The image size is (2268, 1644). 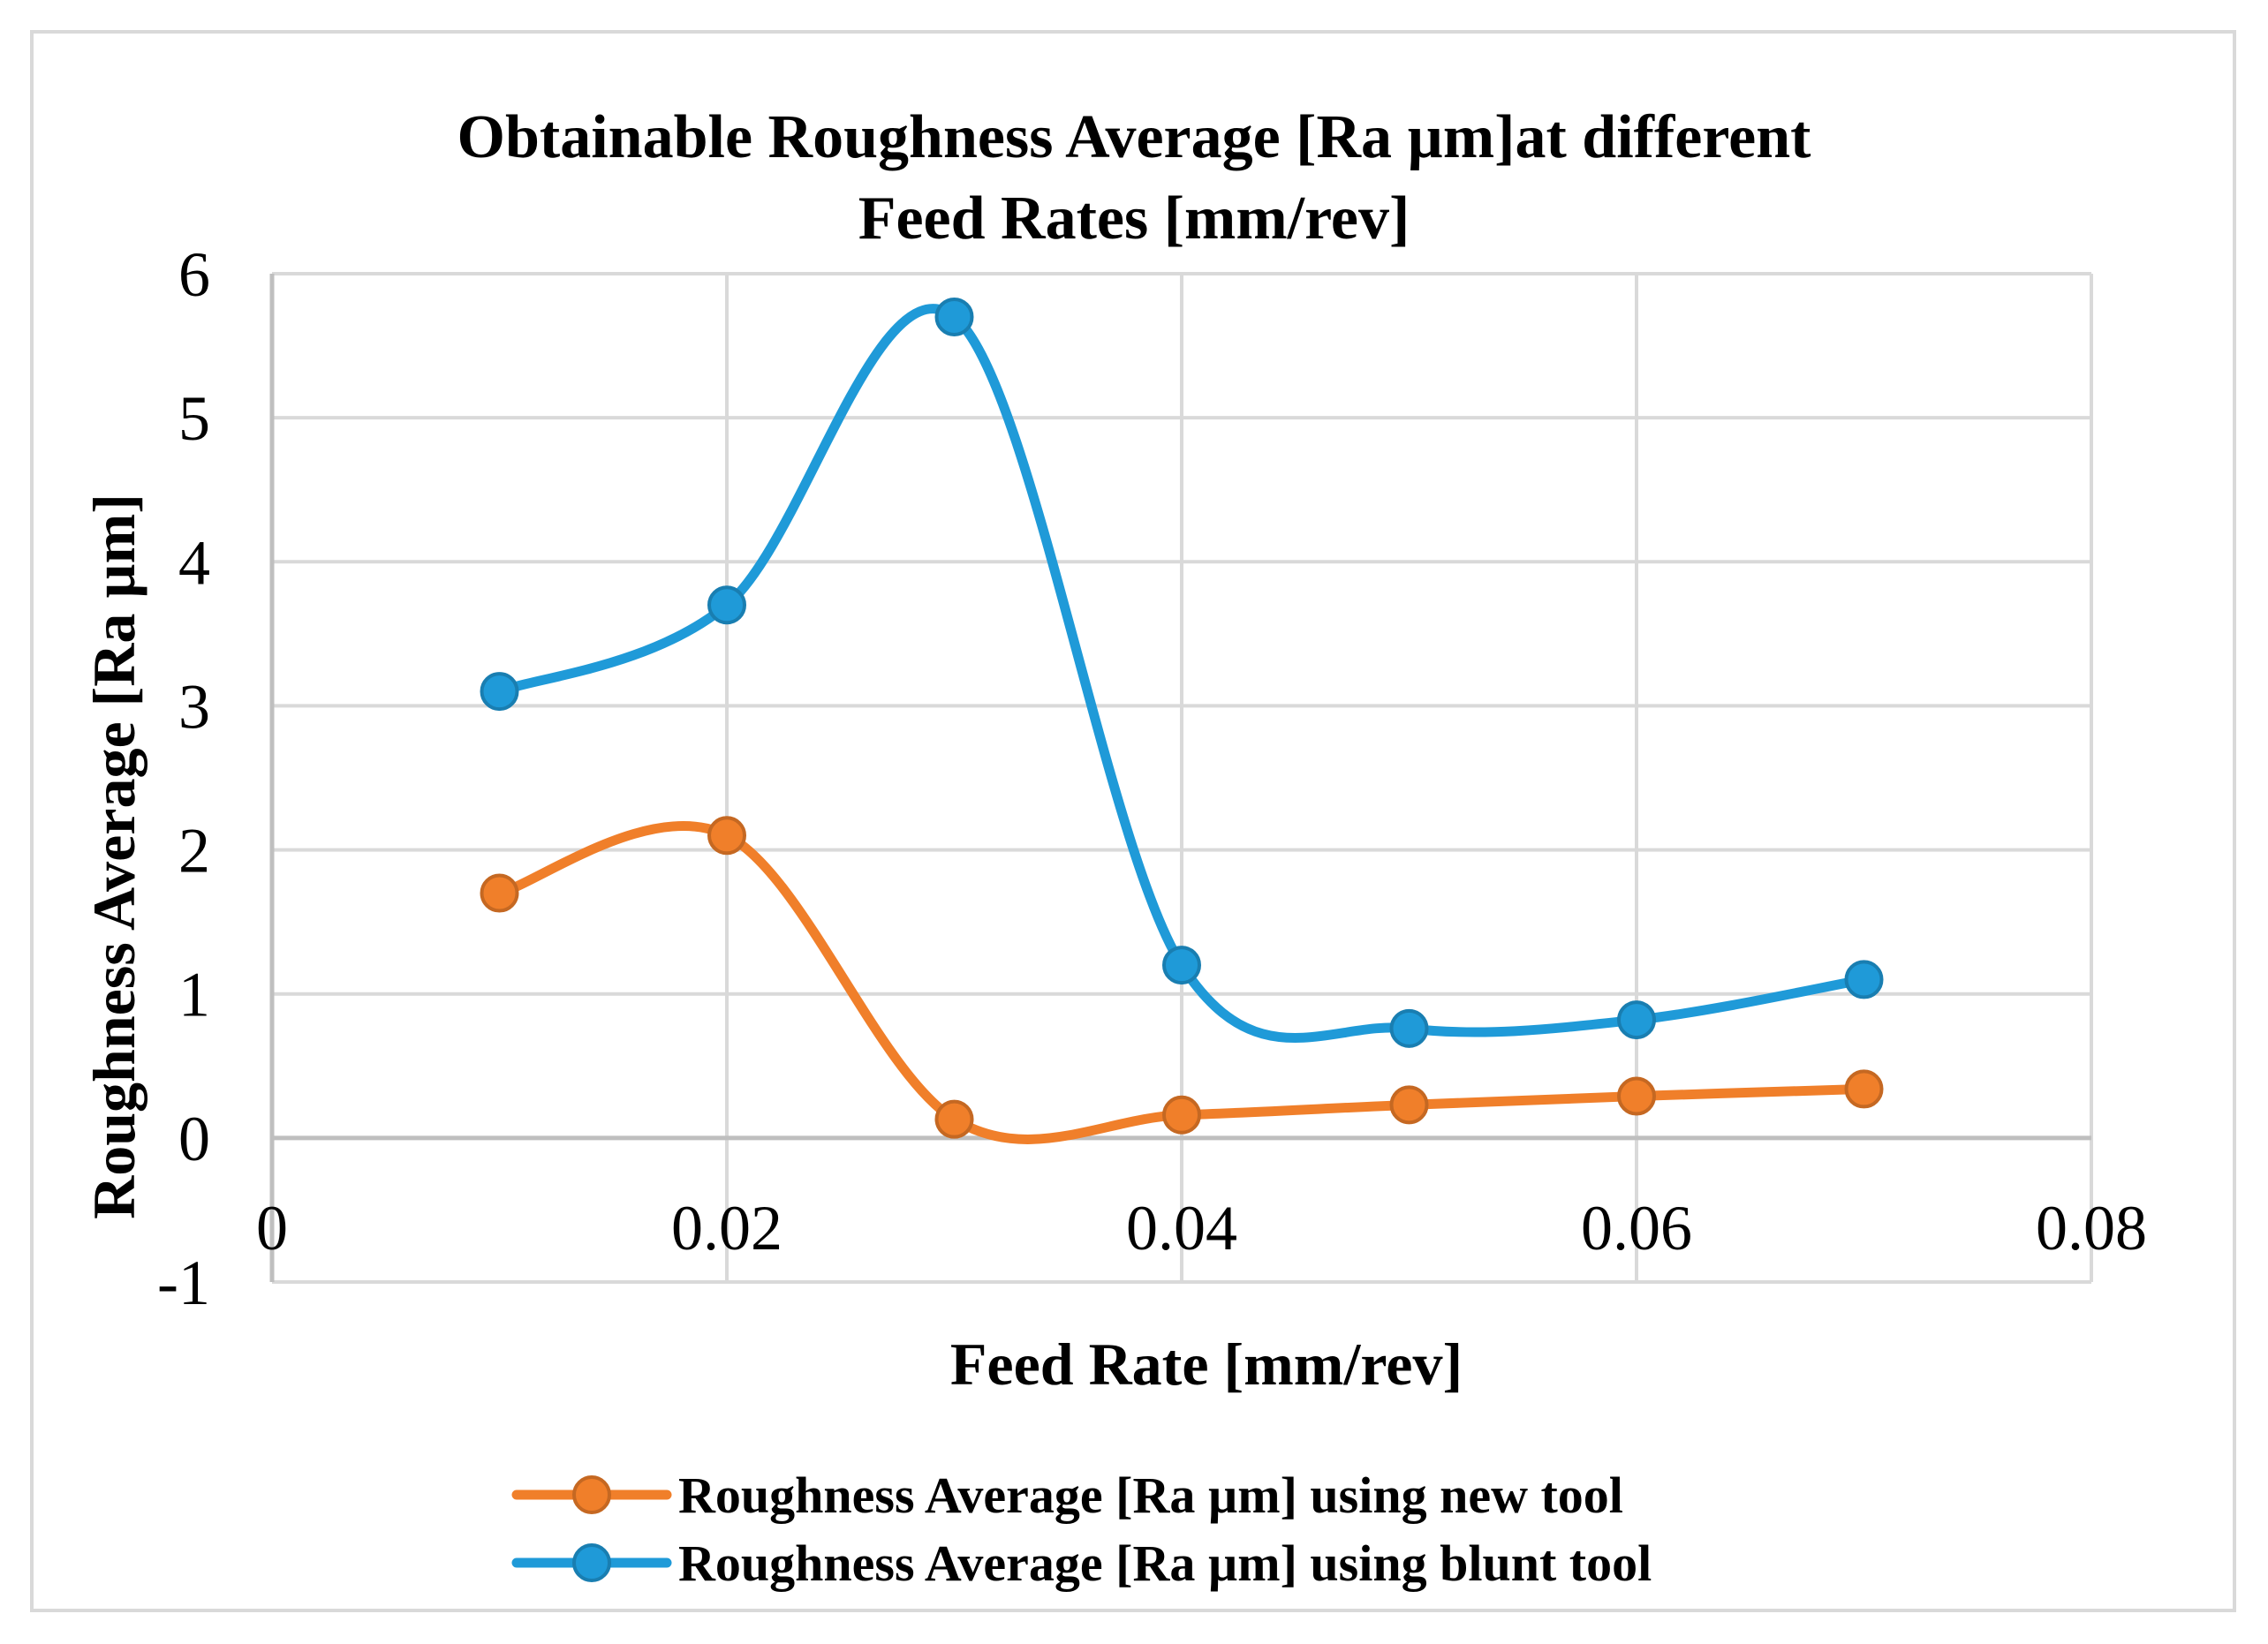 What do you see at coordinates (184, 778) in the screenshot?
I see `y-tick-labels: -1 0 1 2 3 4 5 6` at bounding box center [184, 778].